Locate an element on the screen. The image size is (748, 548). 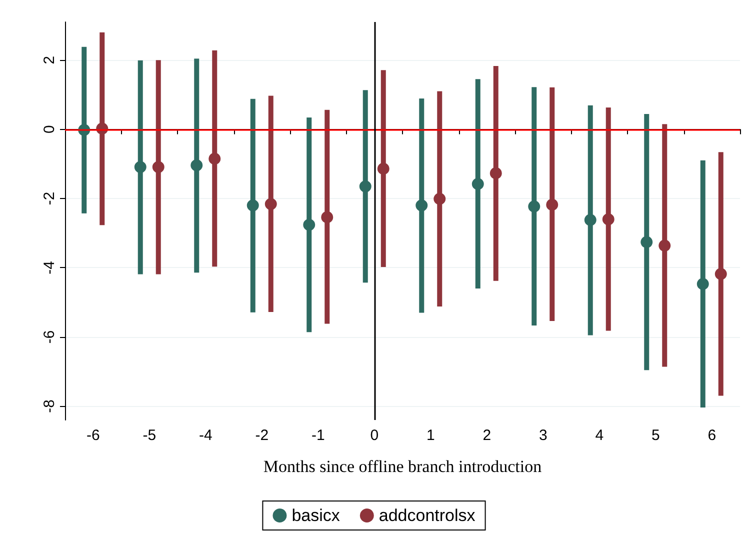
legend-label: addcontrolsx is located at coordinates (427, 515).